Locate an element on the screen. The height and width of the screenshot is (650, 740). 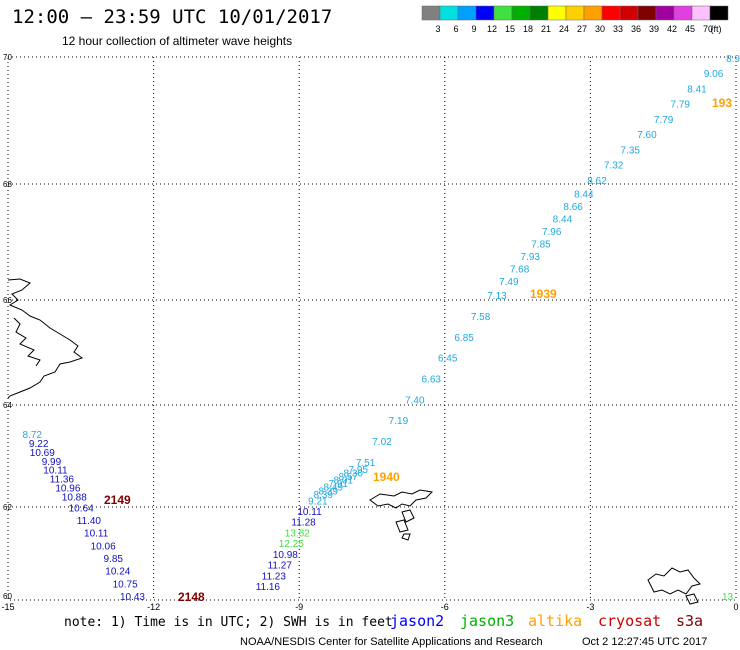
wave-height-value: 7.60 is located at coordinates (647, 135).